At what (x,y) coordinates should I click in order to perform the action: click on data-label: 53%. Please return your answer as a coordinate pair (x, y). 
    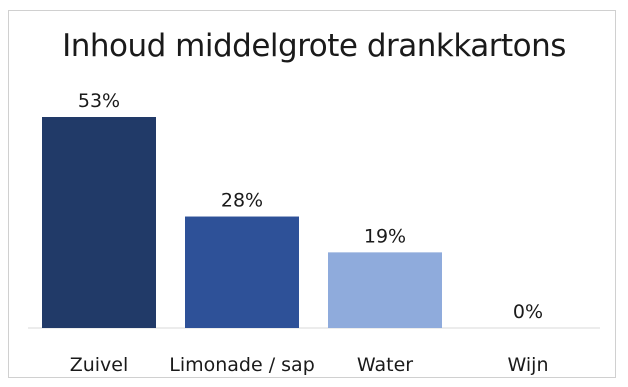
    Looking at the image, I should click on (99, 101).